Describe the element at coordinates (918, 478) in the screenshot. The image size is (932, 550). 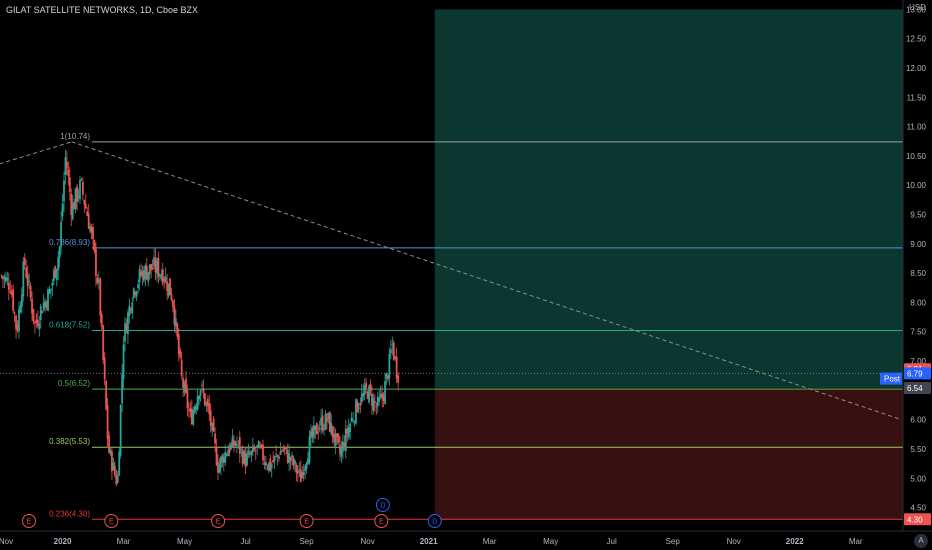
I see `y-tick-label: 5.00` at that location.